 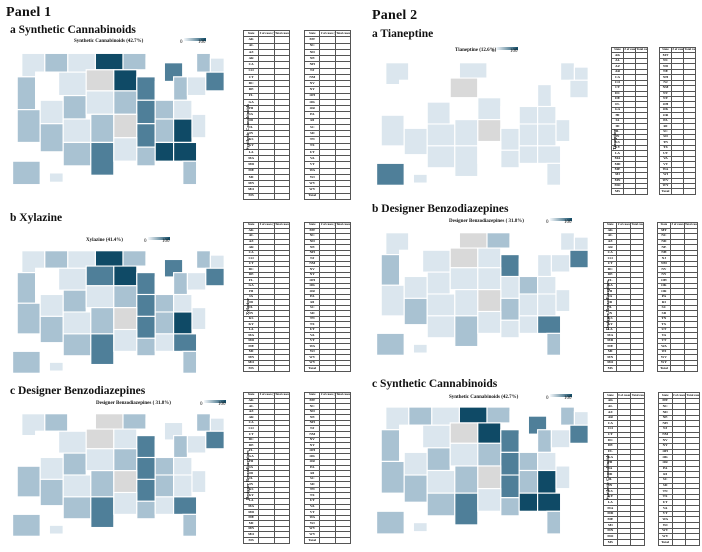 I want to click on table-vertical-label: Designer Benzodiazepines, so click(x=607, y=305).